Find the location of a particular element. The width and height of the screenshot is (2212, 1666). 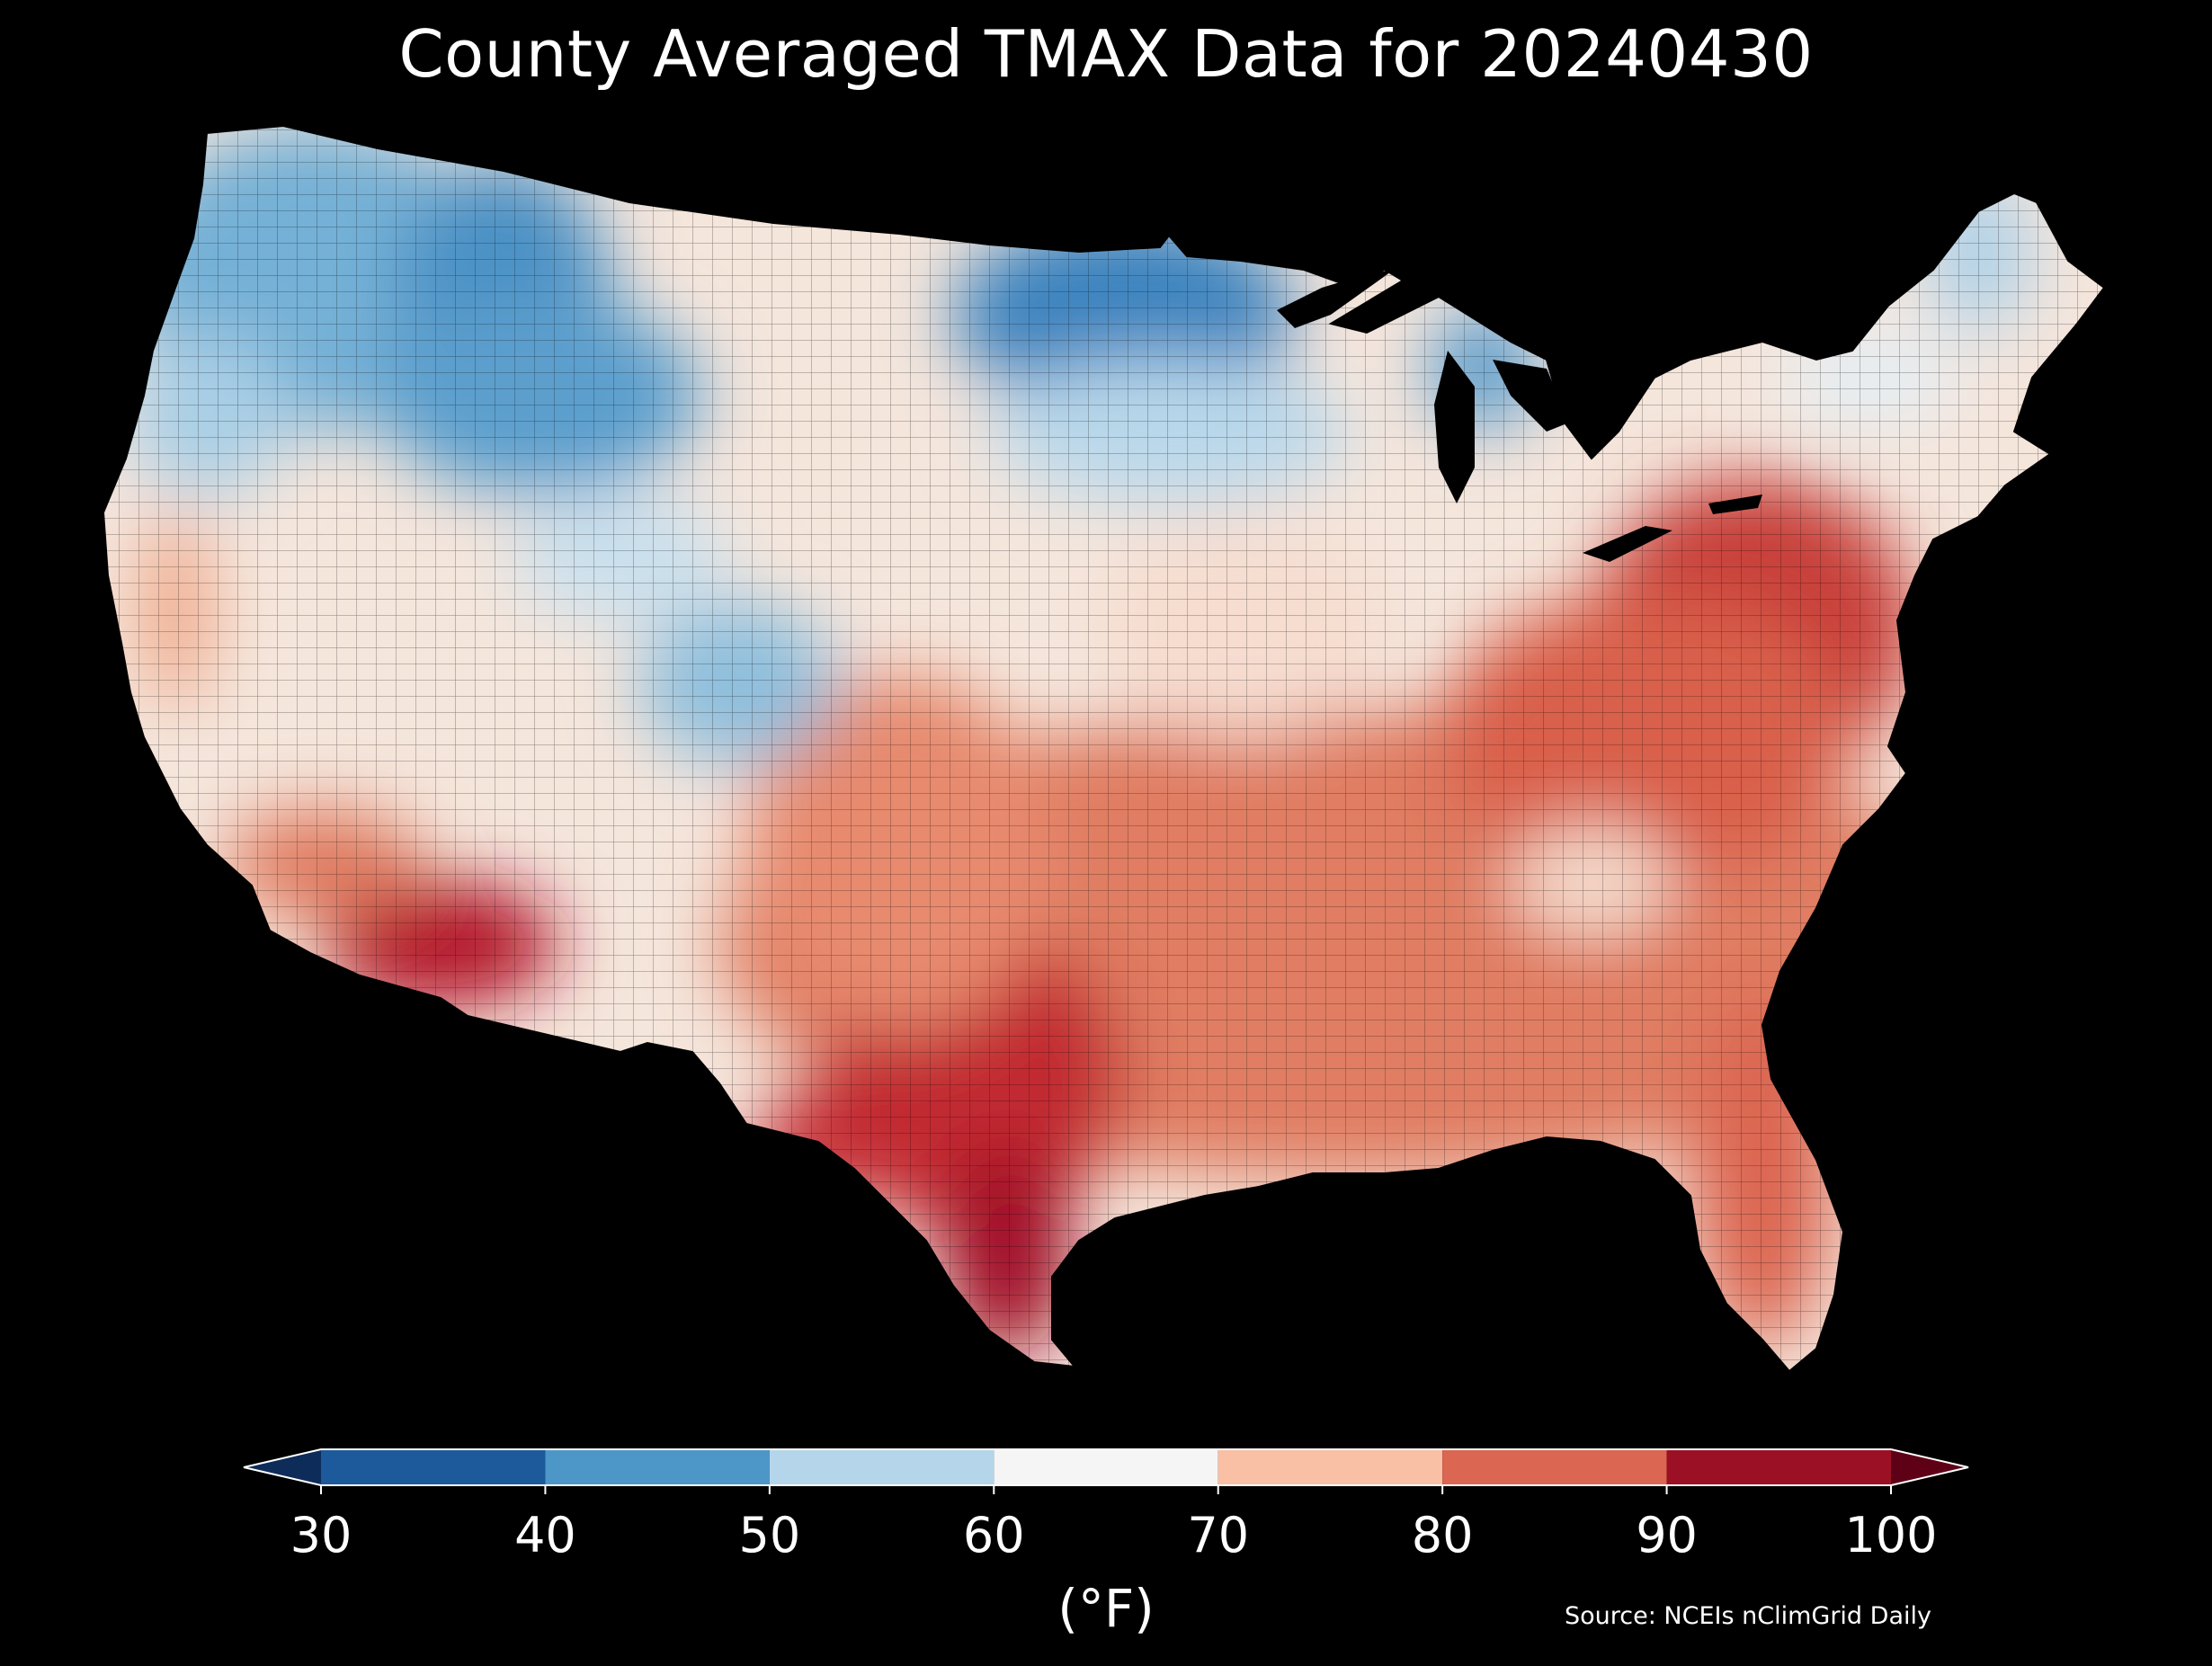

colorbar-tick-label-70: 70 is located at coordinates (1218, 1535).